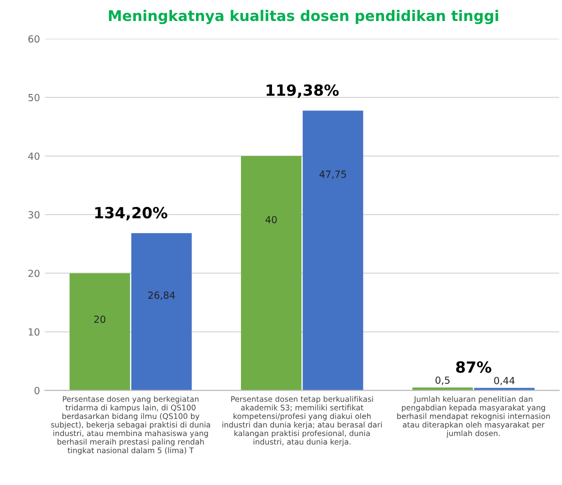  I want to click on annotation: 87%, so click(474, 367).